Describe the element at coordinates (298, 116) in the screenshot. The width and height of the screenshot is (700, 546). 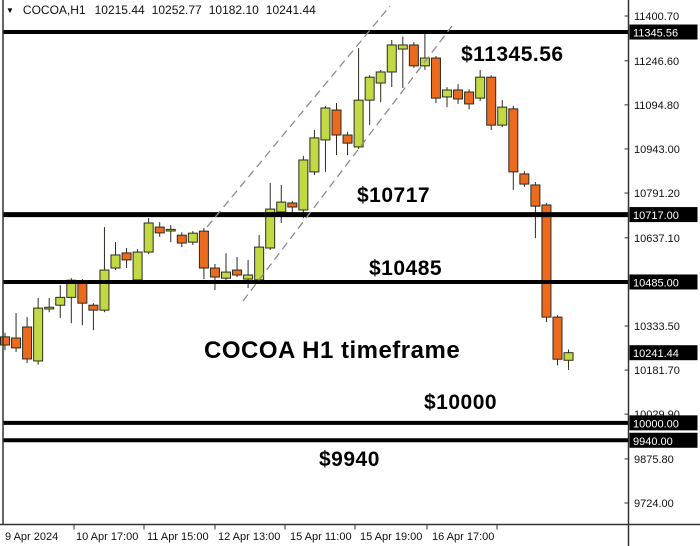
I see `trend-line` at that location.